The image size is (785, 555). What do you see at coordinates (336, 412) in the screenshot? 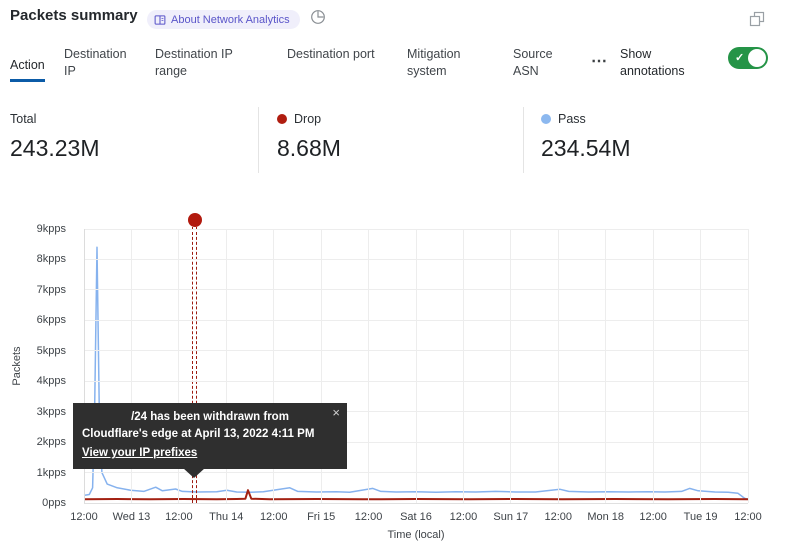
I see `close-icon: ×` at bounding box center [336, 412].